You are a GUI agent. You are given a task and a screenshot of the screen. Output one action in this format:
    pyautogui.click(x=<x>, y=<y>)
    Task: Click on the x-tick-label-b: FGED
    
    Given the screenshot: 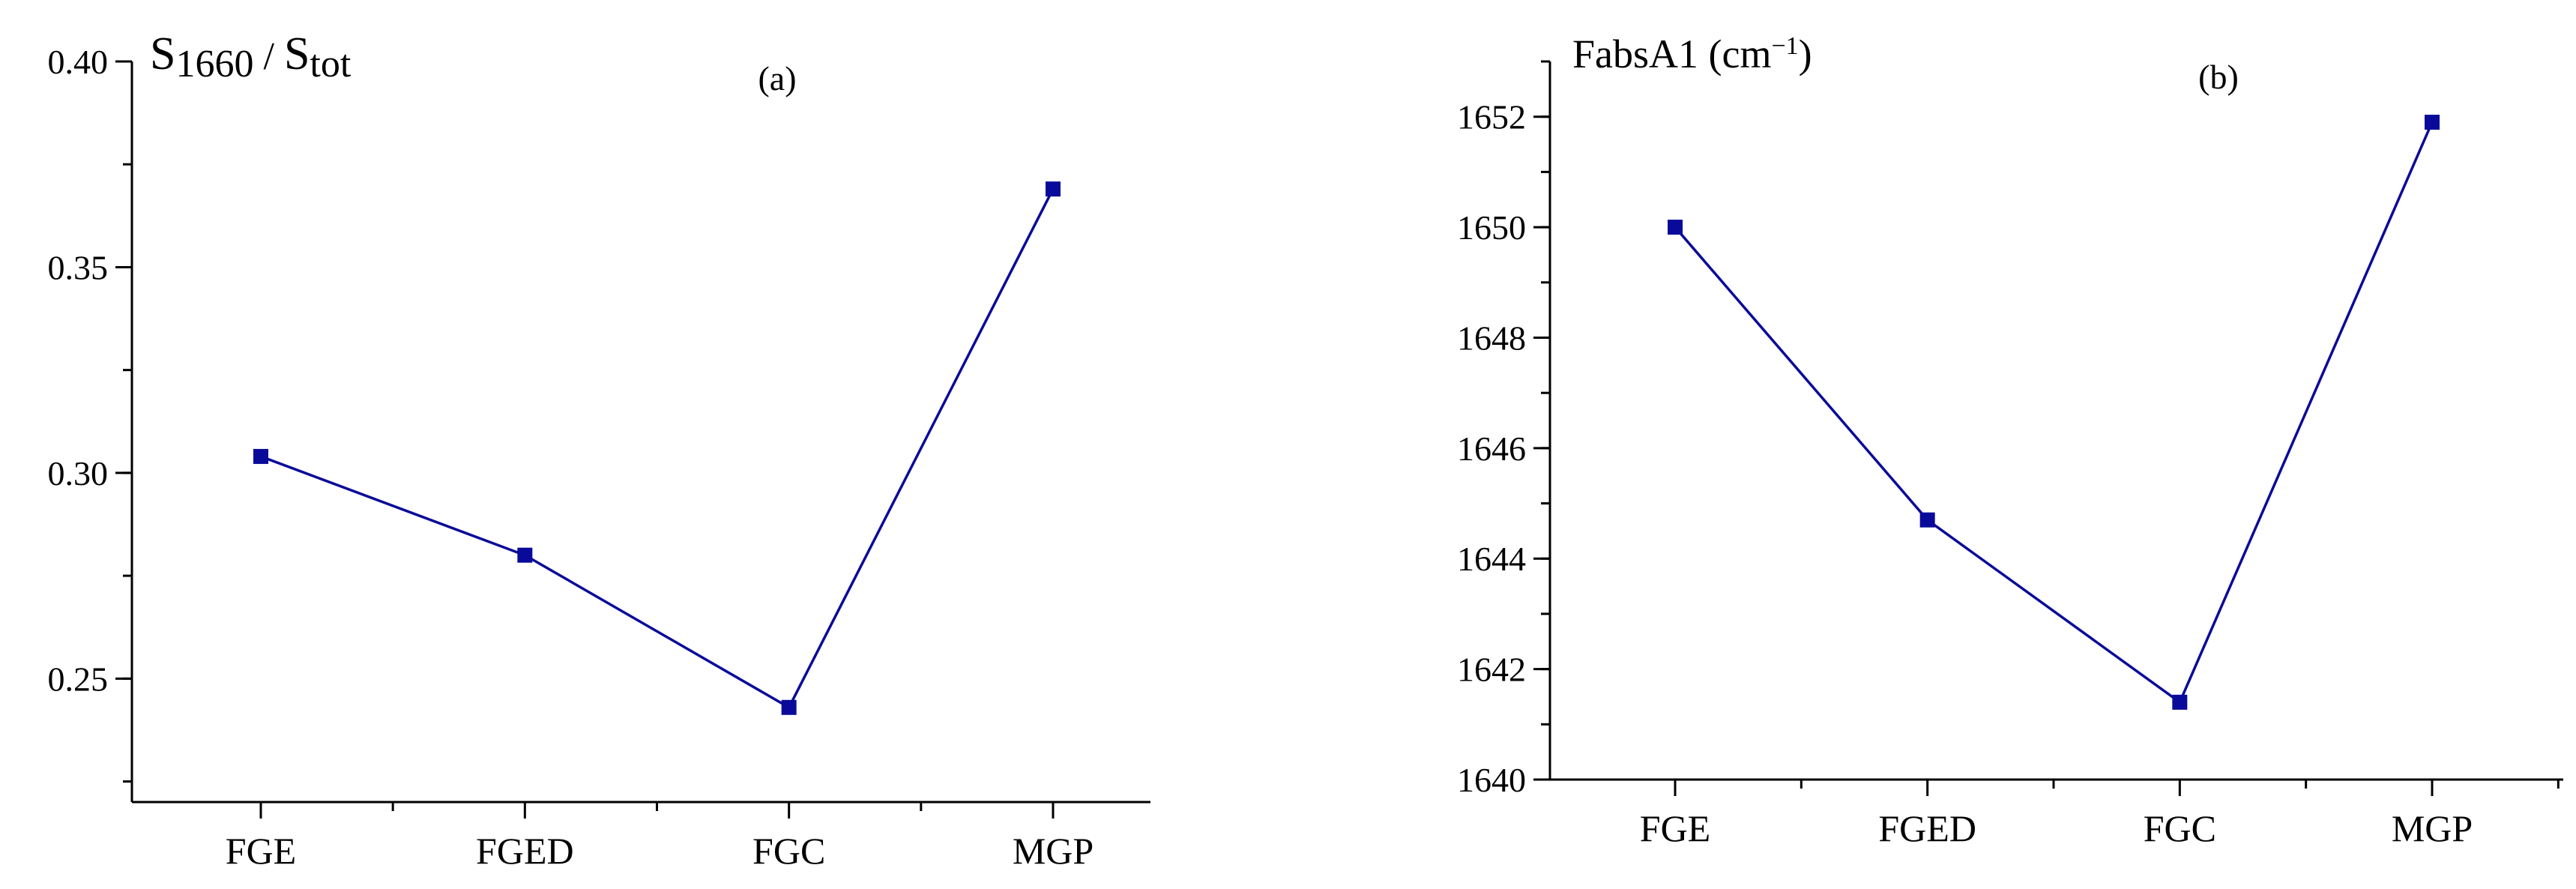 What is the action you would take?
    pyautogui.click(x=1927, y=828)
    